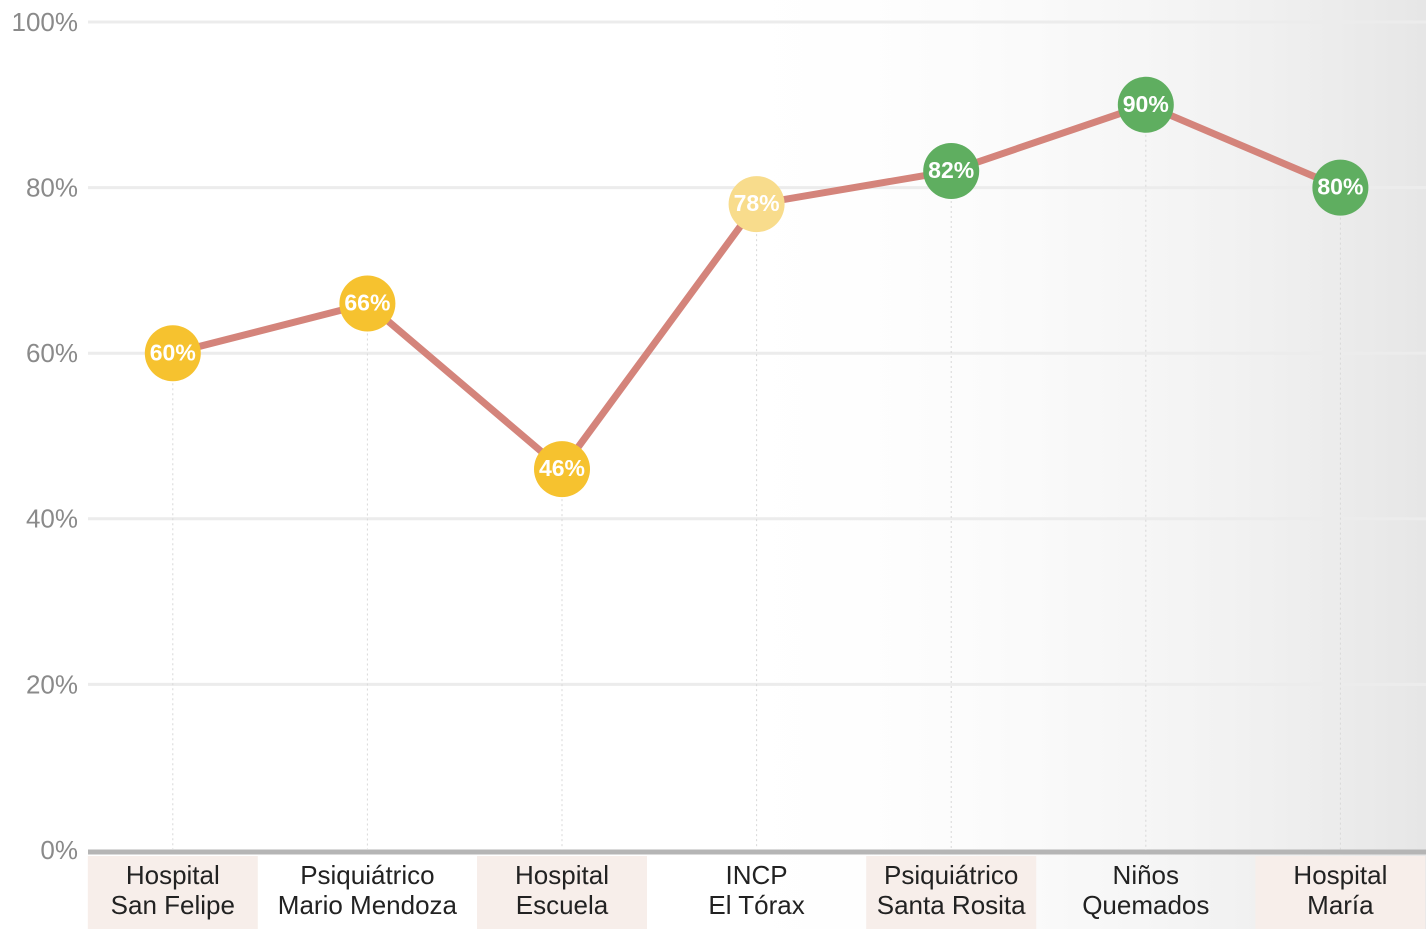  What do you see at coordinates (1146, 104) in the screenshot?
I see `data-label: 90%` at bounding box center [1146, 104].